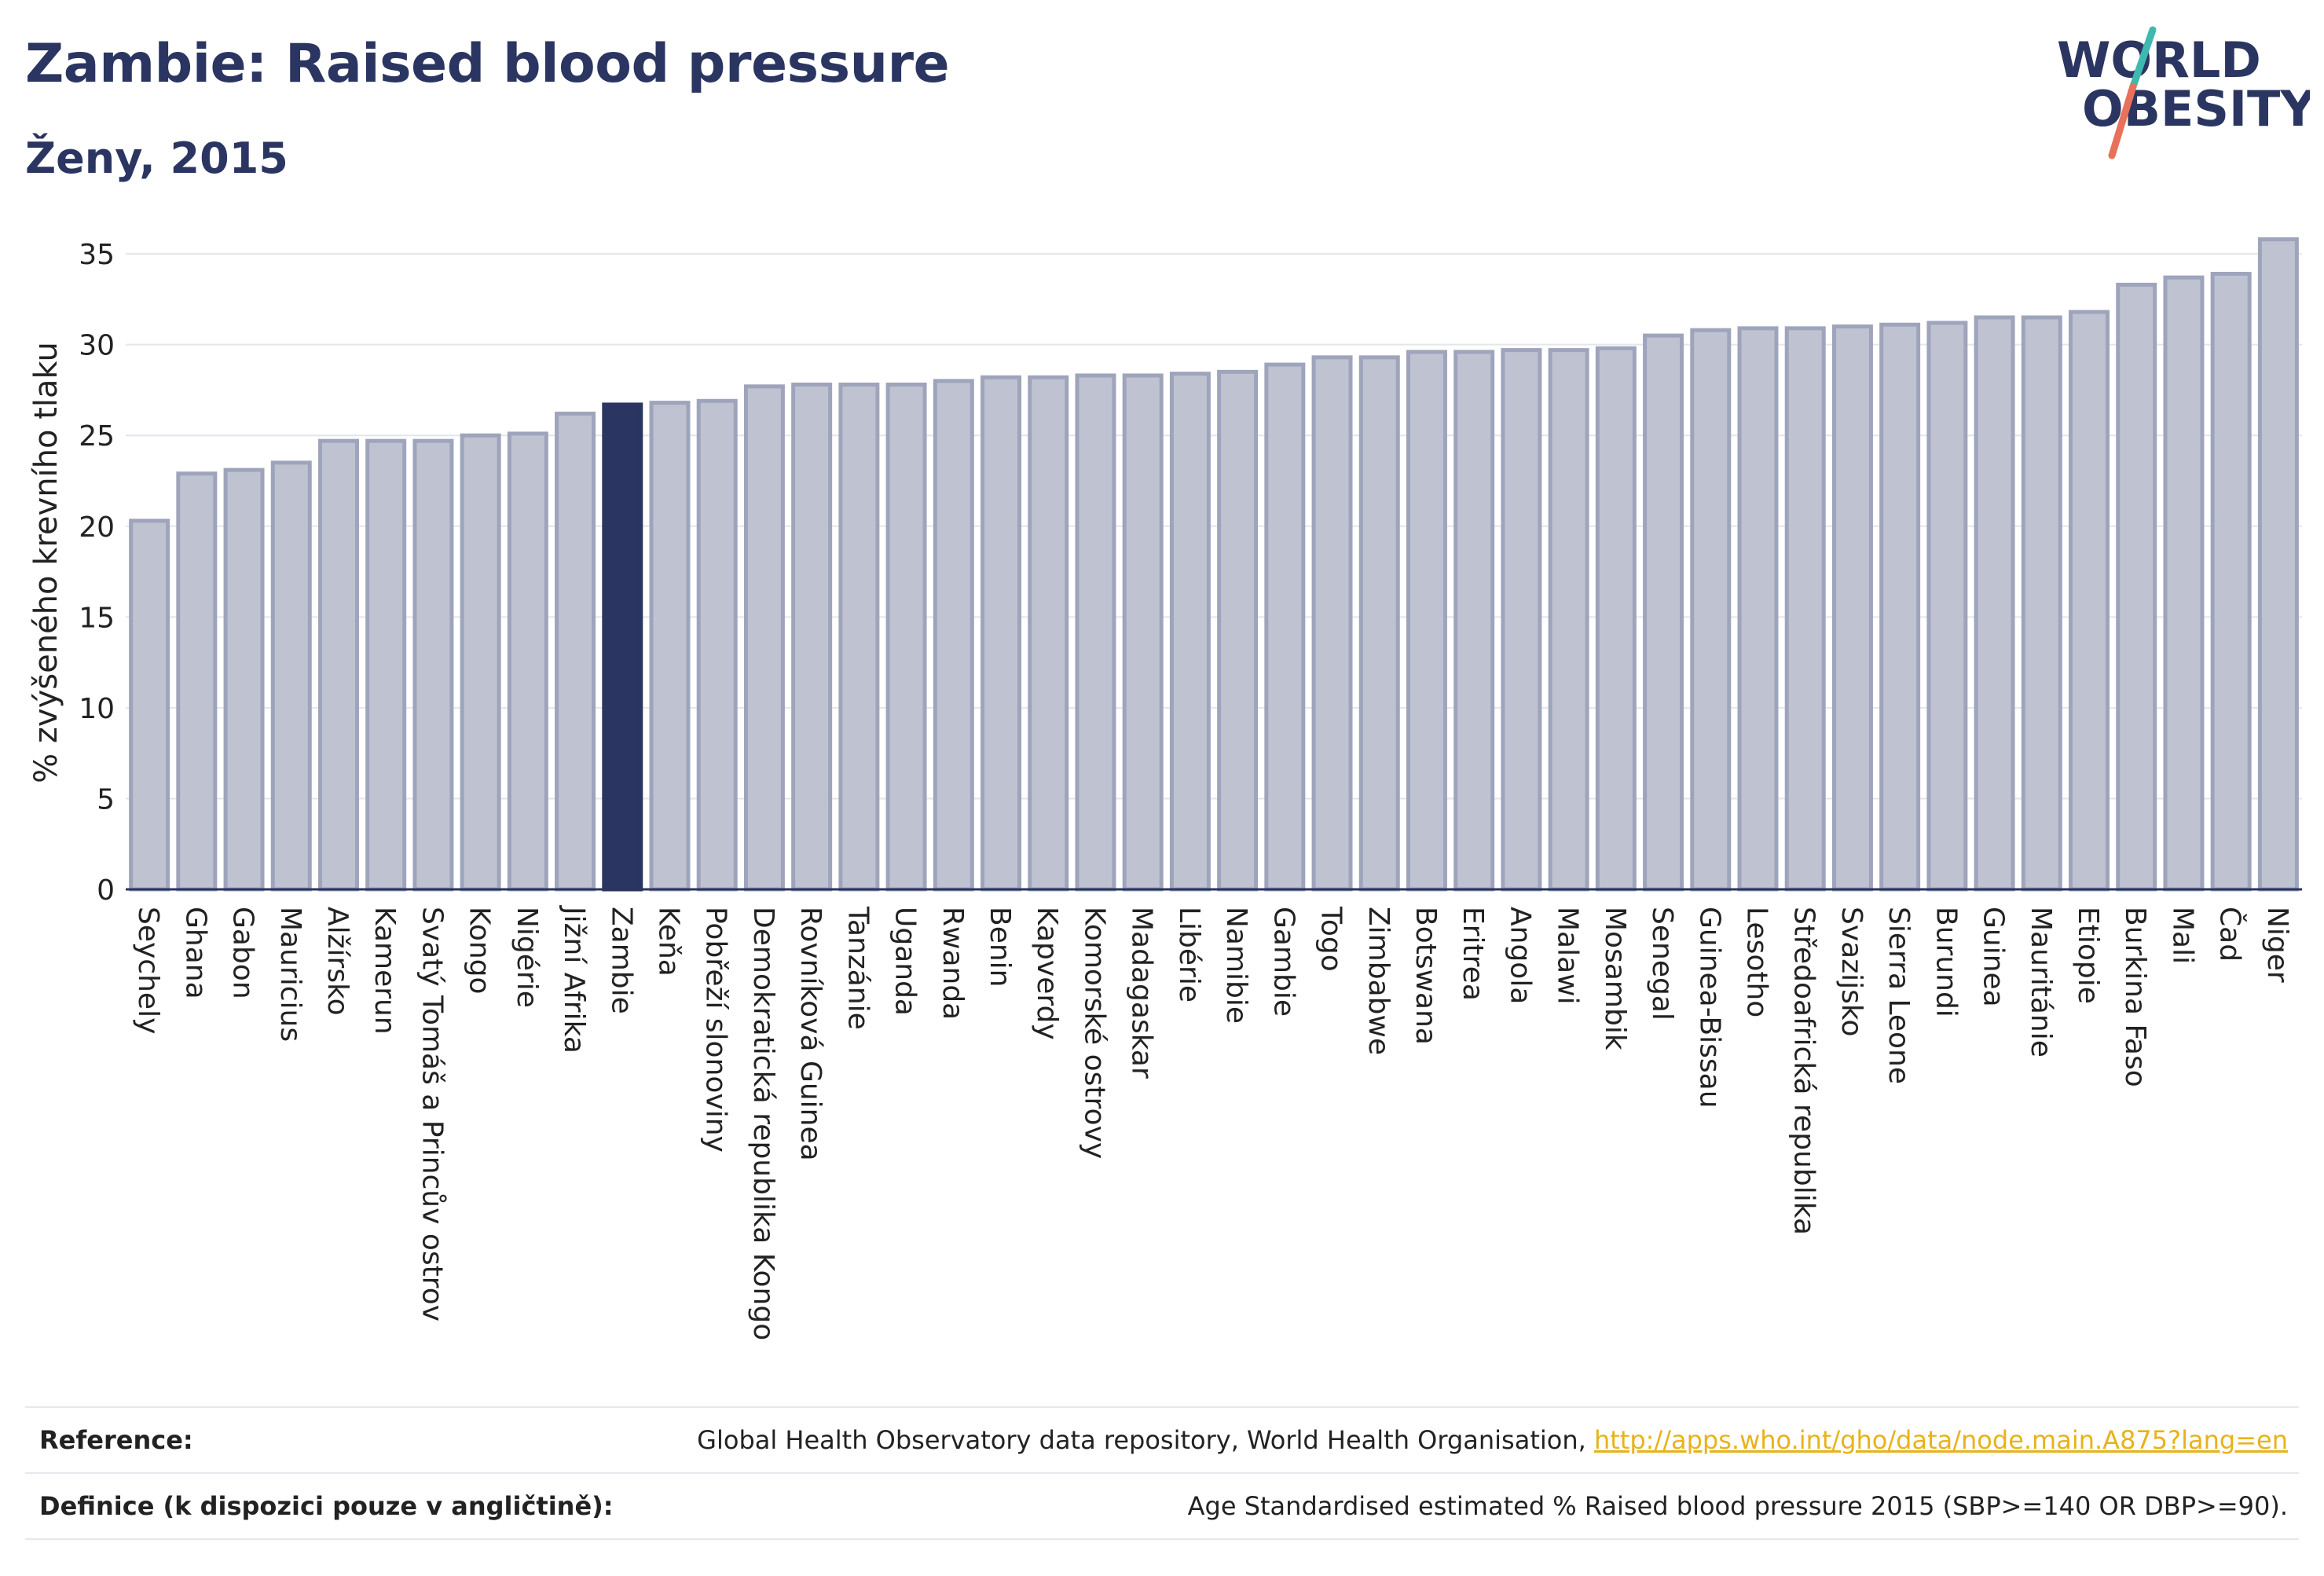 The width and height of the screenshot is (2324, 1576). I want to click on world-obesity-logo: WORLD OBESITY, so click(2183, 92).